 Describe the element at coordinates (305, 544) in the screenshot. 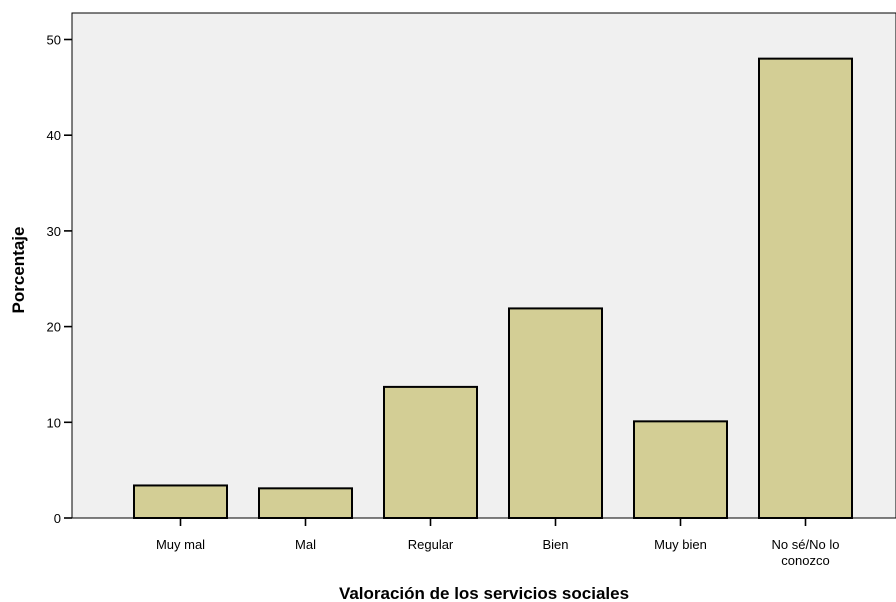

I see `x-tick-label: Mal` at that location.